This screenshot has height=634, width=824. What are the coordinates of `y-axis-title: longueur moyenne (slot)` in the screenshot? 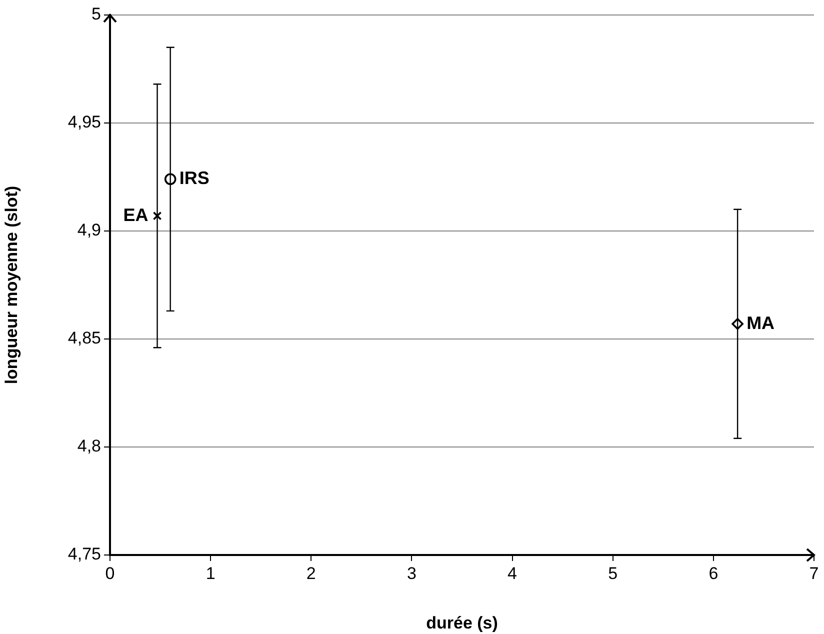 It's located at (11, 285).